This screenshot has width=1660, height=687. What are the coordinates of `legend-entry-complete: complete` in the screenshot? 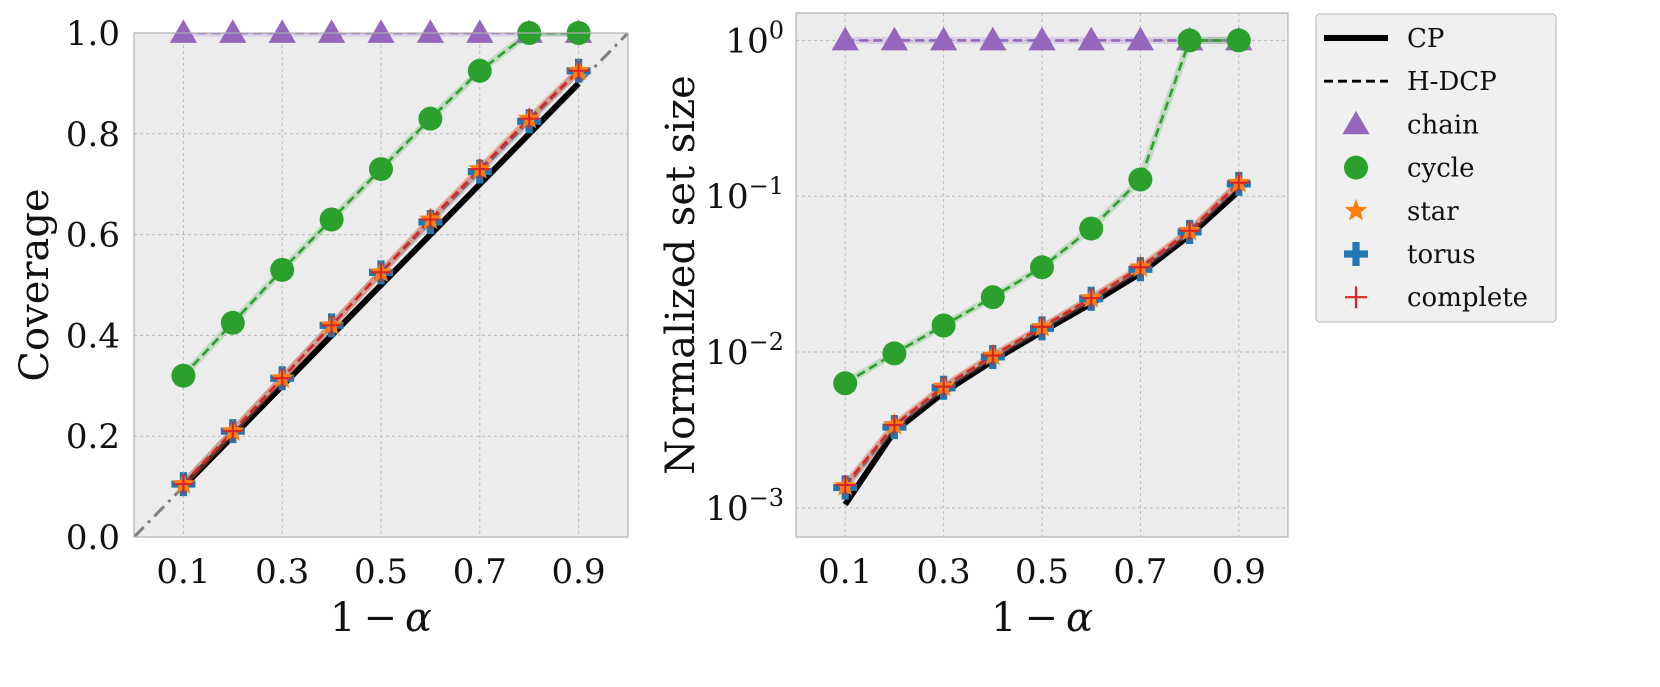 It's located at (1436, 298).